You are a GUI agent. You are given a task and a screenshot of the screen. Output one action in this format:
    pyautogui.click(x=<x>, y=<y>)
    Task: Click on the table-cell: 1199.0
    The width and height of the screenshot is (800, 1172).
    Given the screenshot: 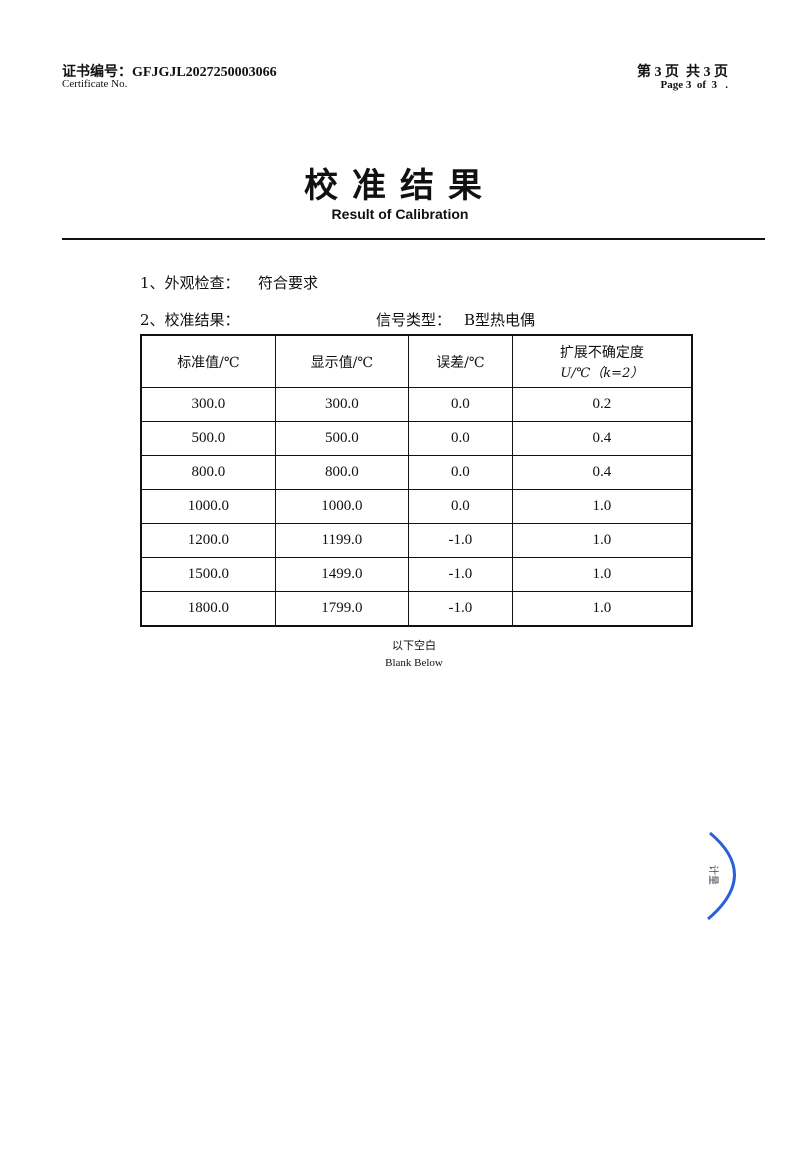 What is the action you would take?
    pyautogui.click(x=341, y=540)
    